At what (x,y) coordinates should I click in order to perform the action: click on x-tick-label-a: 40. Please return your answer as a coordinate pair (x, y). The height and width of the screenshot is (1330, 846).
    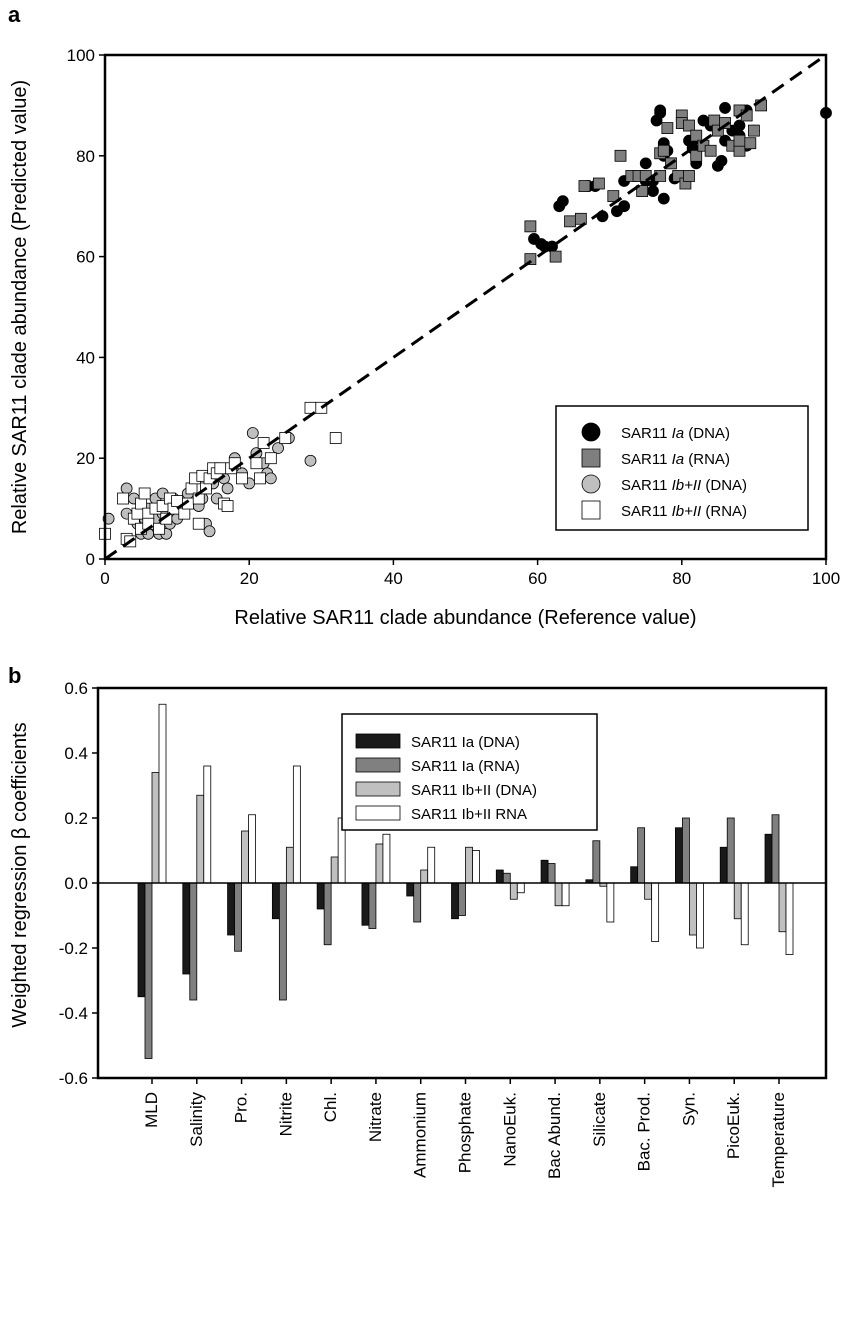
    Looking at the image, I should click on (393, 578).